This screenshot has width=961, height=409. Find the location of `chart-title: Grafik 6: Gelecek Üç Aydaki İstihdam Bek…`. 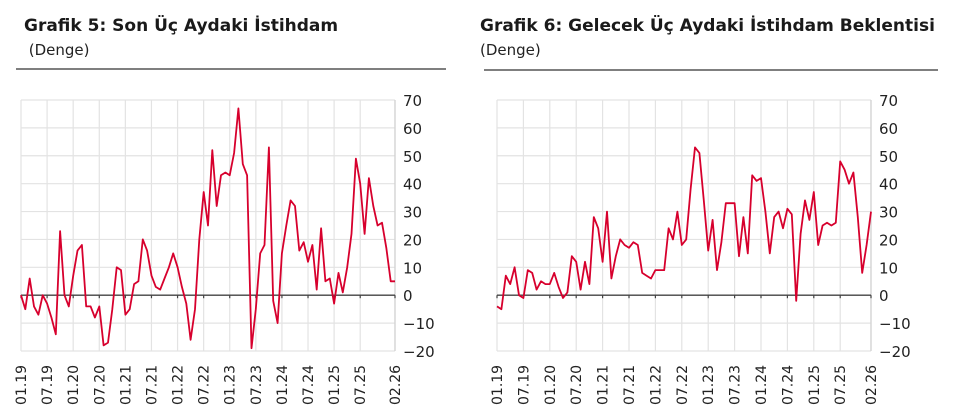

chart-title: Grafik 6: Gelecek Üç Aydaki İstihdam Bek… is located at coordinates (707, 26).